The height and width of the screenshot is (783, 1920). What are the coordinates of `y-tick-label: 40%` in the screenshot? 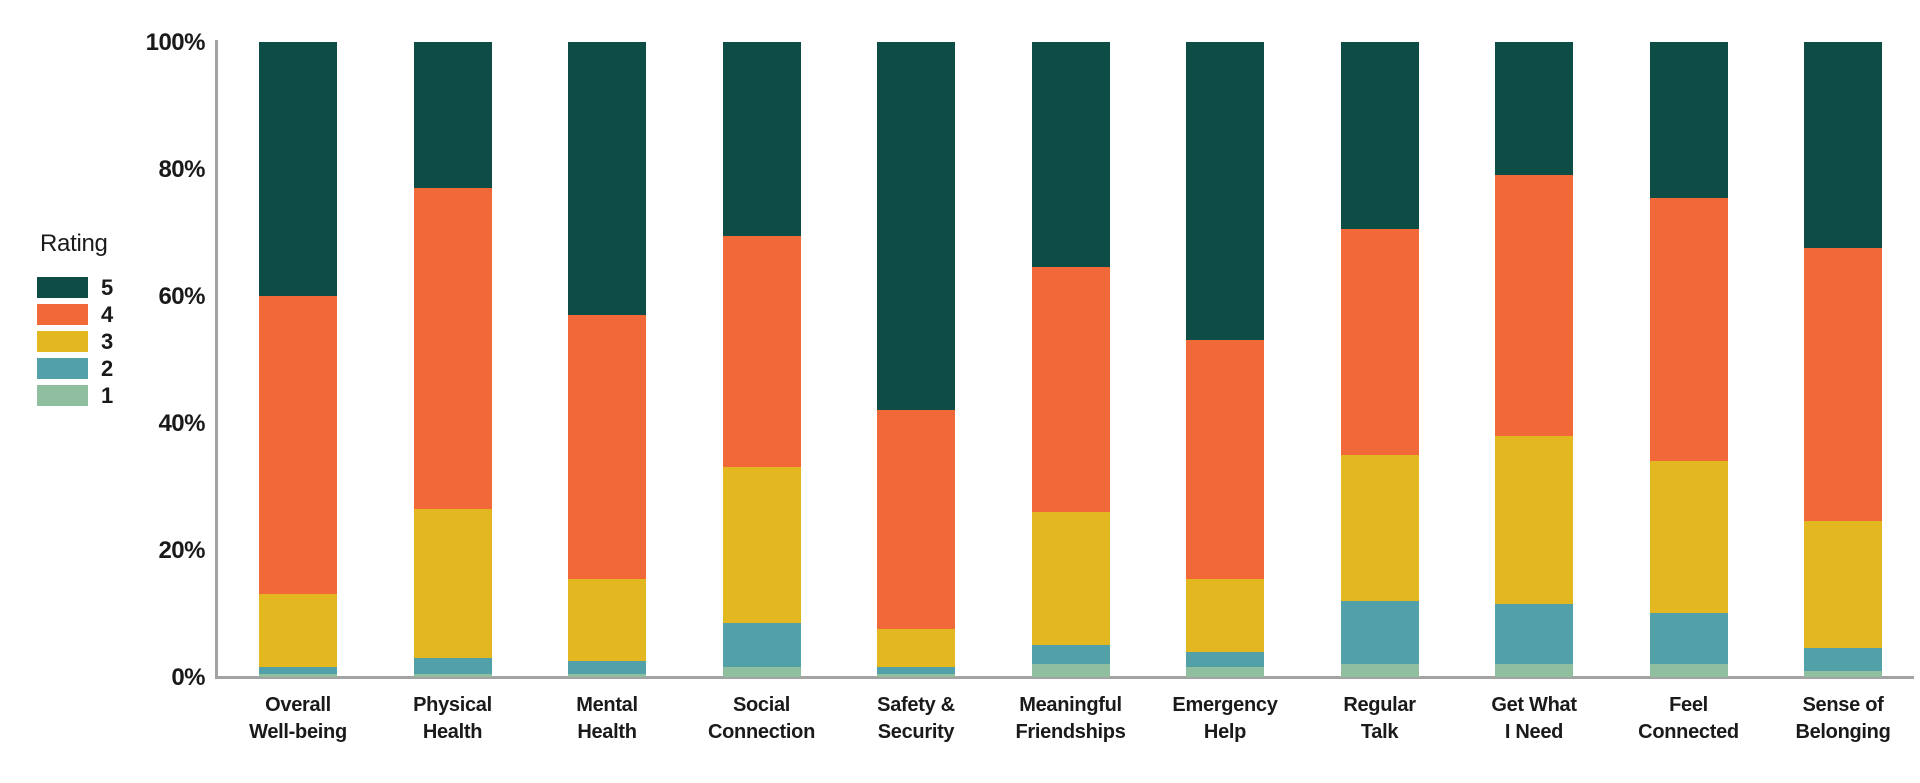 It's located at (181, 423).